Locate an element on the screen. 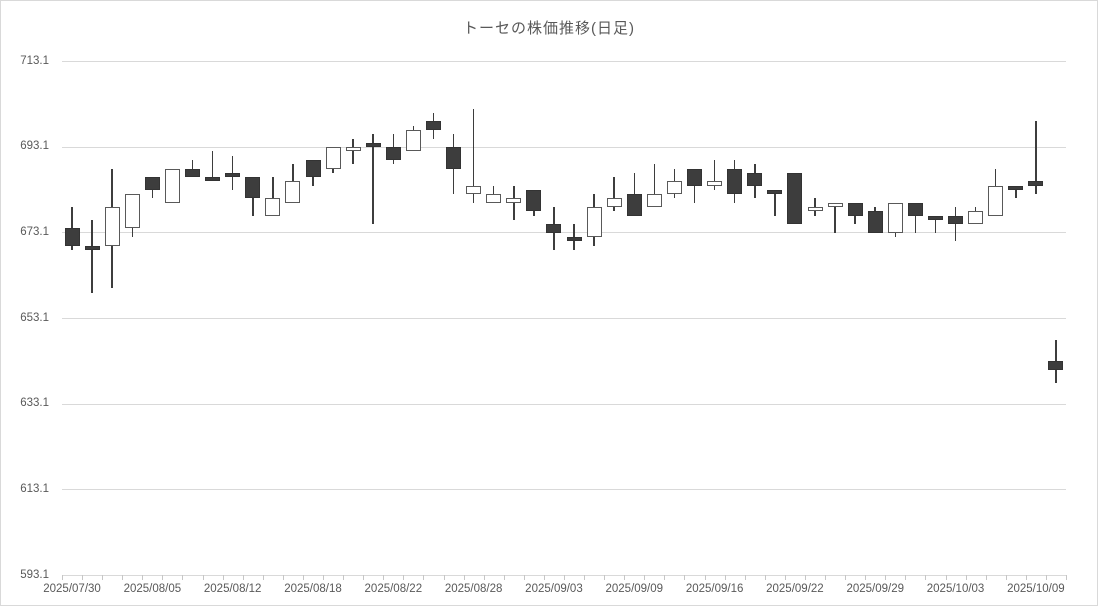 This screenshot has width=1098, height=606. y-axis-label: 633.1 is located at coordinates (34, 403).